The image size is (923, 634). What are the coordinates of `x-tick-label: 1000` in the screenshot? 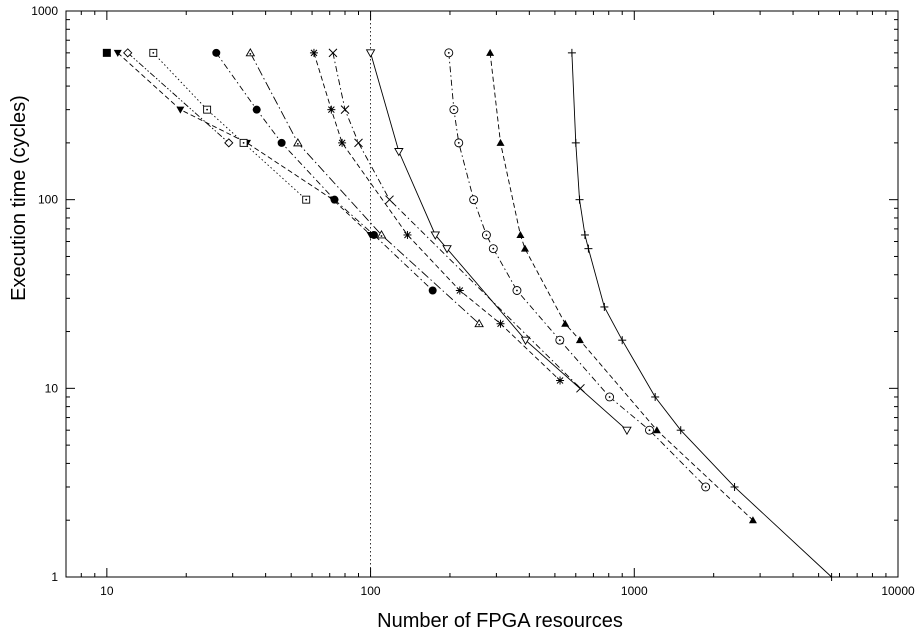 It's located at (634, 591).